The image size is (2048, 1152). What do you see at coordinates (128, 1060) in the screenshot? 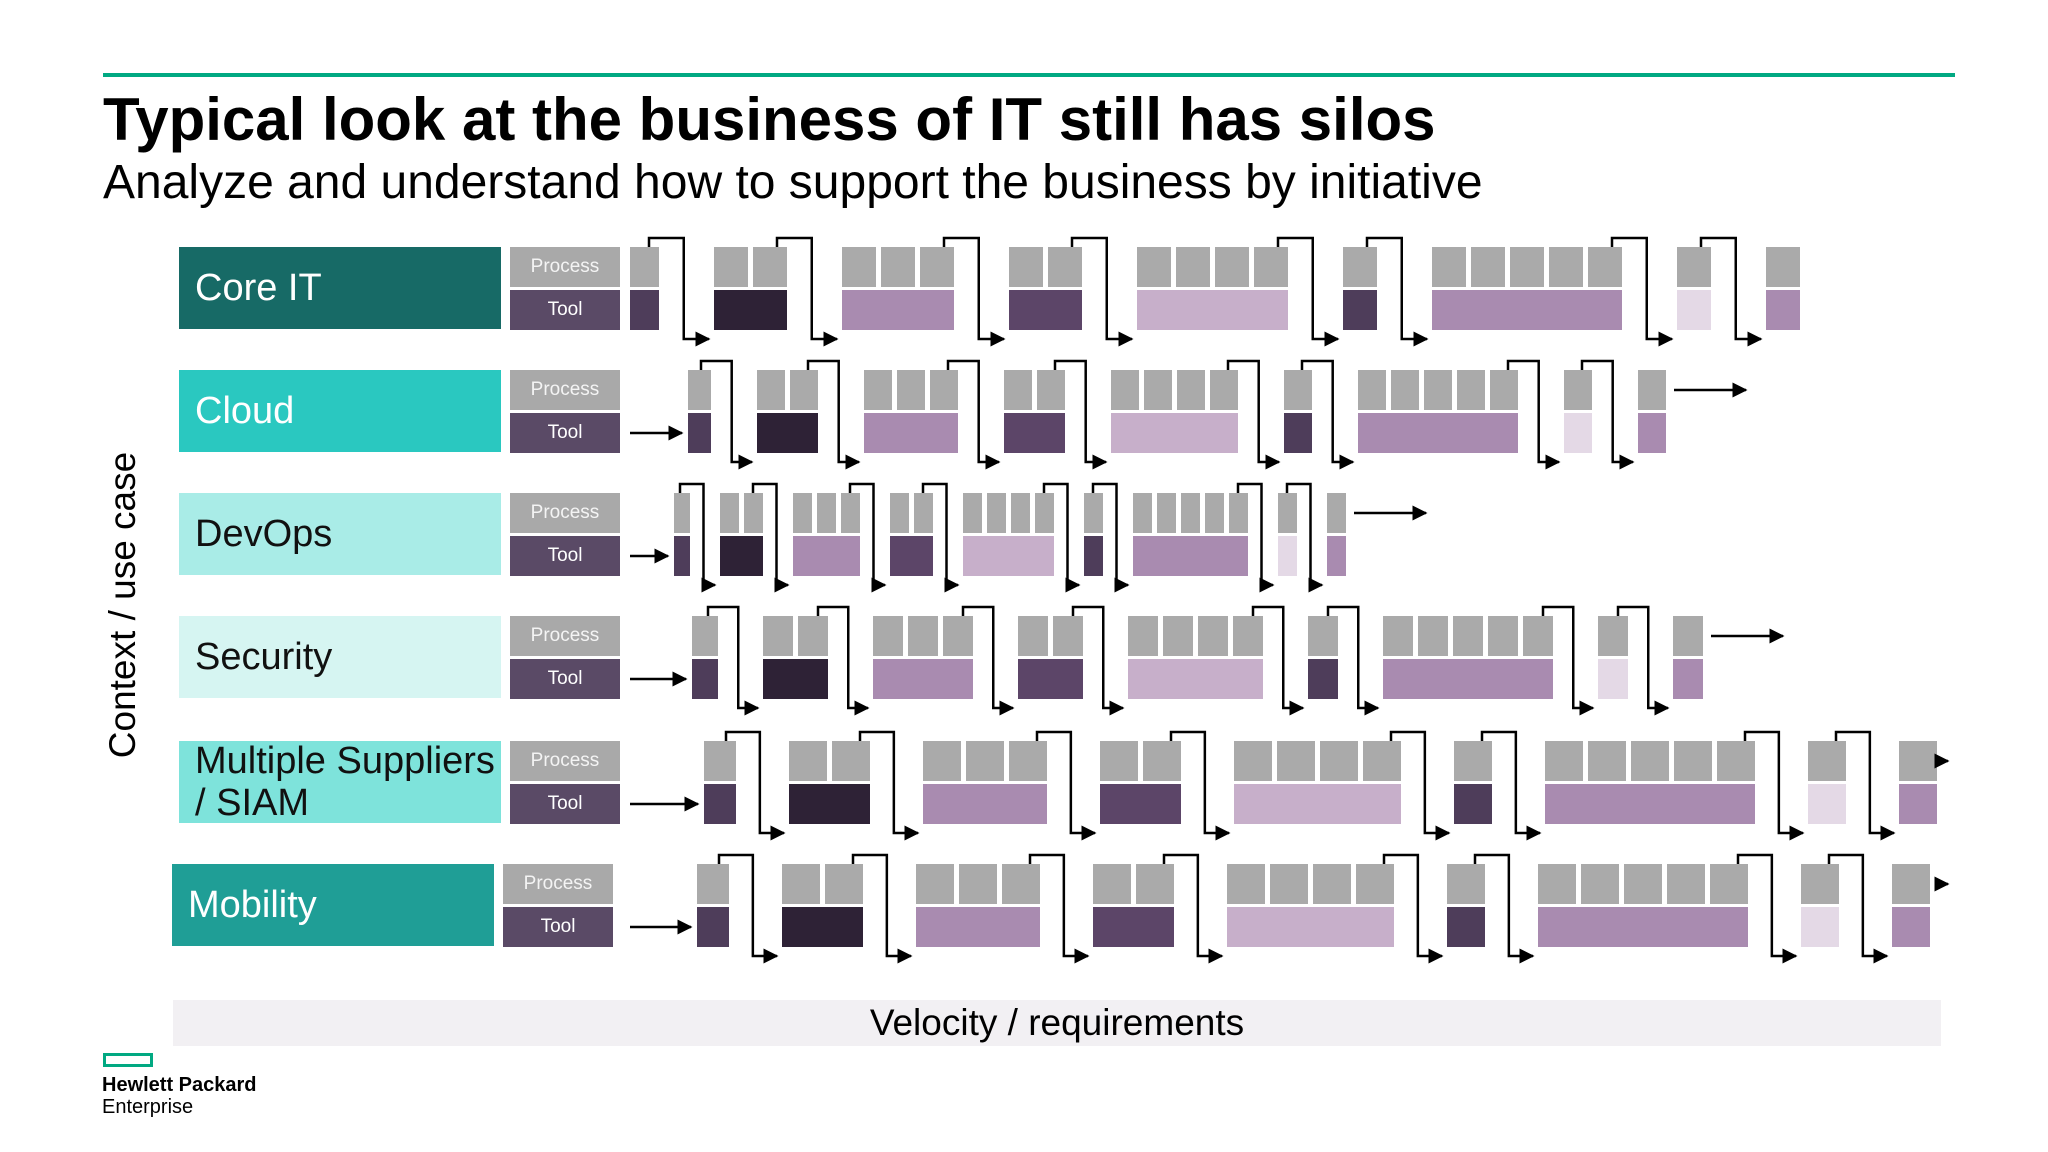
I see `hpe-logo-mark` at bounding box center [128, 1060].